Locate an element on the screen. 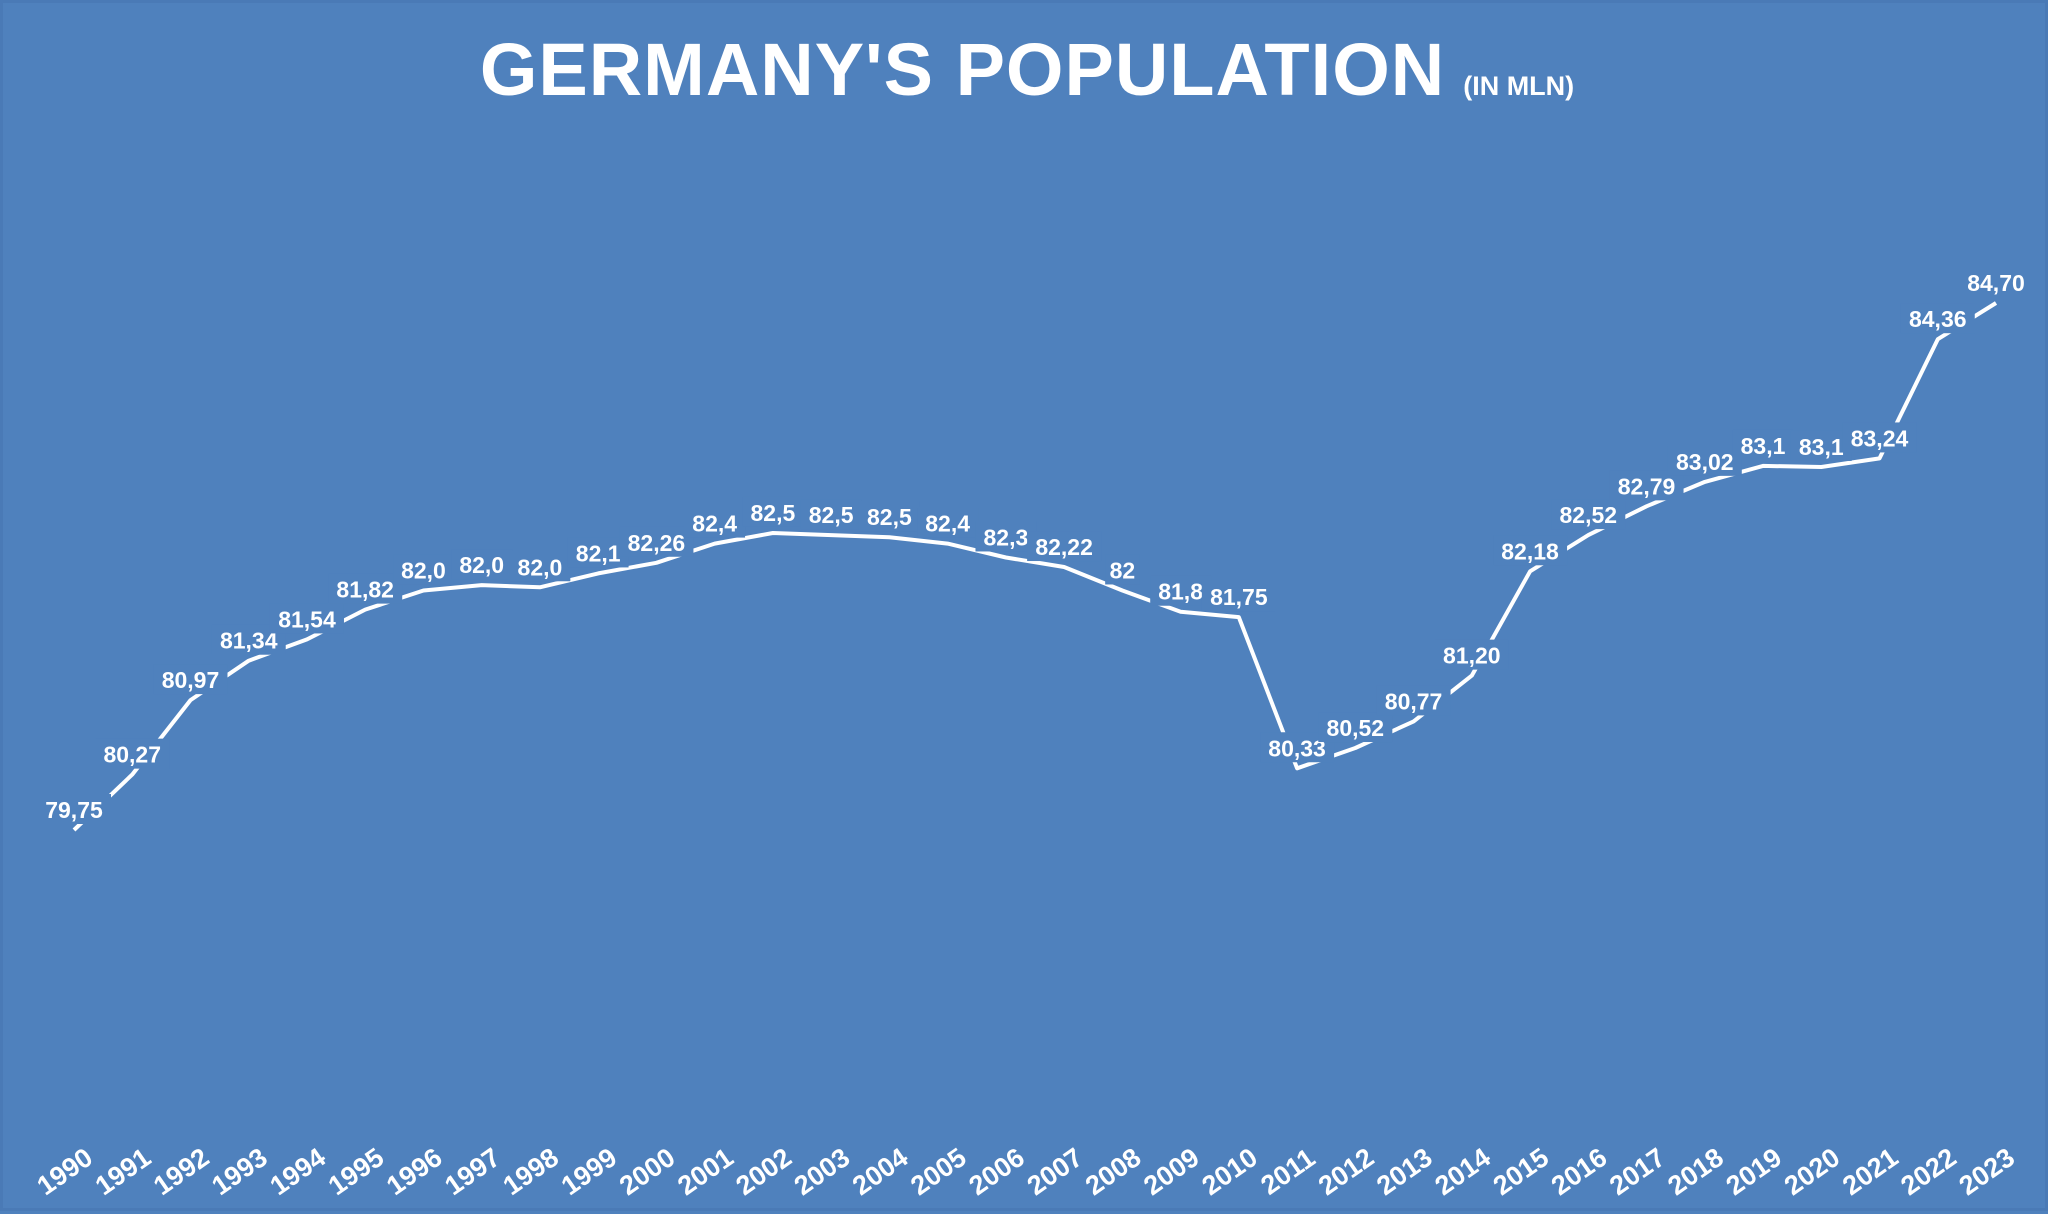  x-tick-label-2021: 2021 is located at coordinates (1870, 1171).